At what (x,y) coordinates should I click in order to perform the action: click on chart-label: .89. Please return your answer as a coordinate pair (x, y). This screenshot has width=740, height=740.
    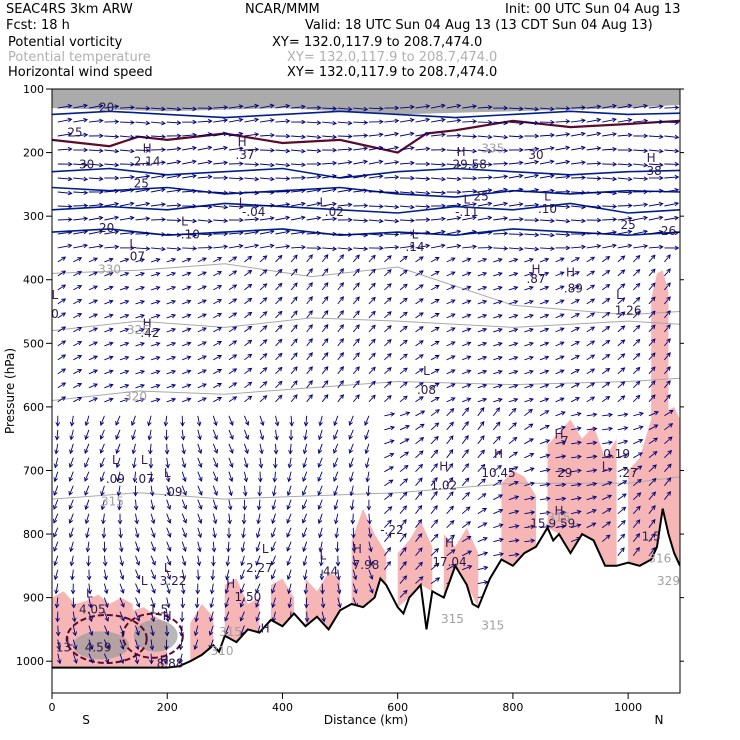
    Looking at the image, I should click on (573, 289).